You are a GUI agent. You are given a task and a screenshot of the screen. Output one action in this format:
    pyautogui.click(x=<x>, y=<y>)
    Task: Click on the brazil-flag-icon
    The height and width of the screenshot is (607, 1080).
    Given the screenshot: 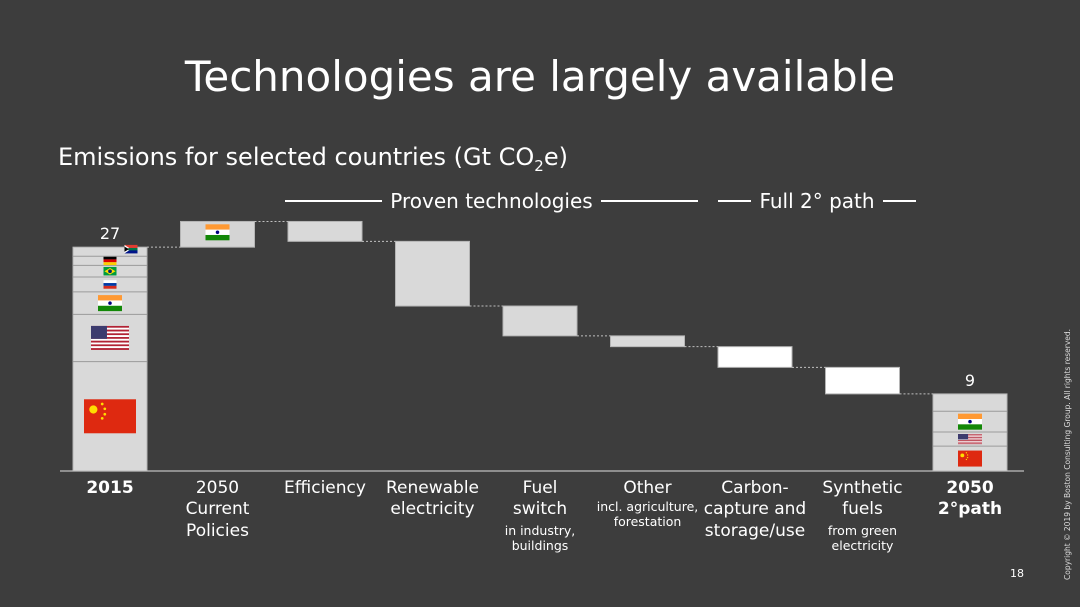 What is the action you would take?
    pyautogui.click(x=110, y=271)
    